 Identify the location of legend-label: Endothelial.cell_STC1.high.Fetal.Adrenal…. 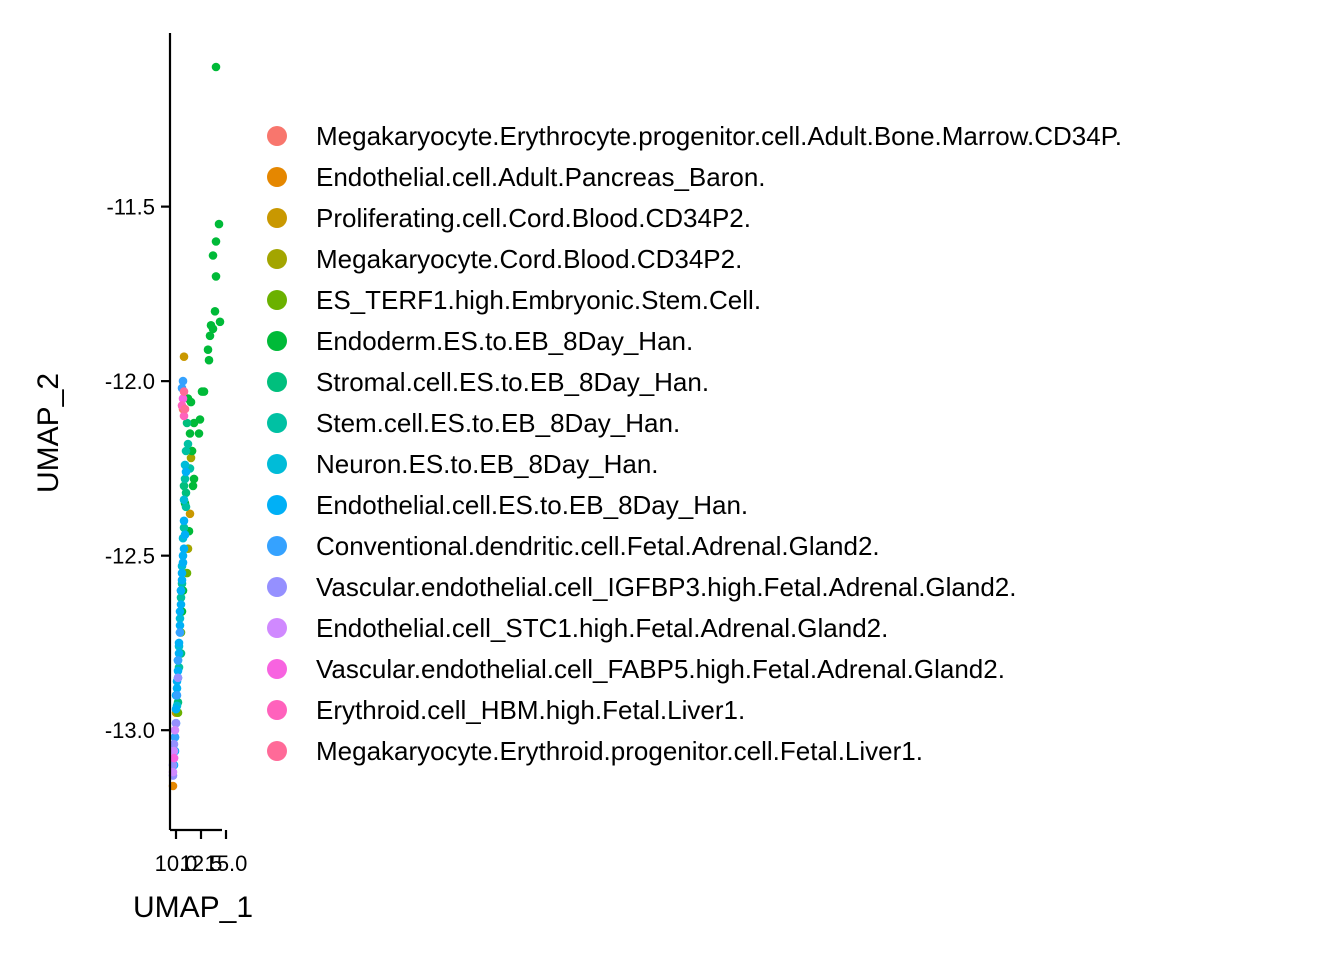
(602, 628).